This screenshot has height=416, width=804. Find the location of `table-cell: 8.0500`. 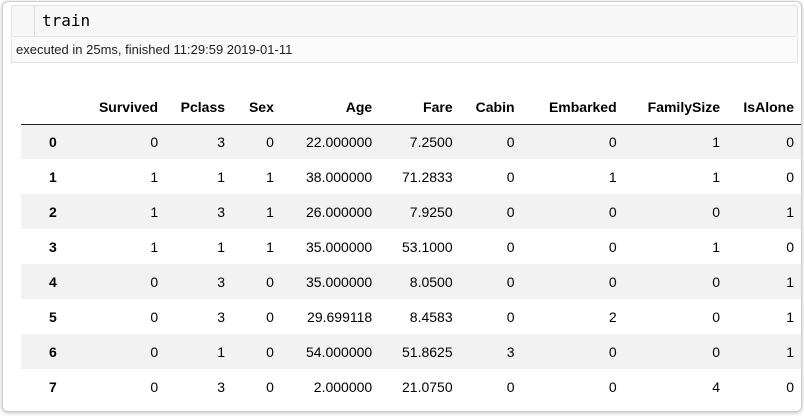

table-cell: 8.0500 is located at coordinates (431, 281).